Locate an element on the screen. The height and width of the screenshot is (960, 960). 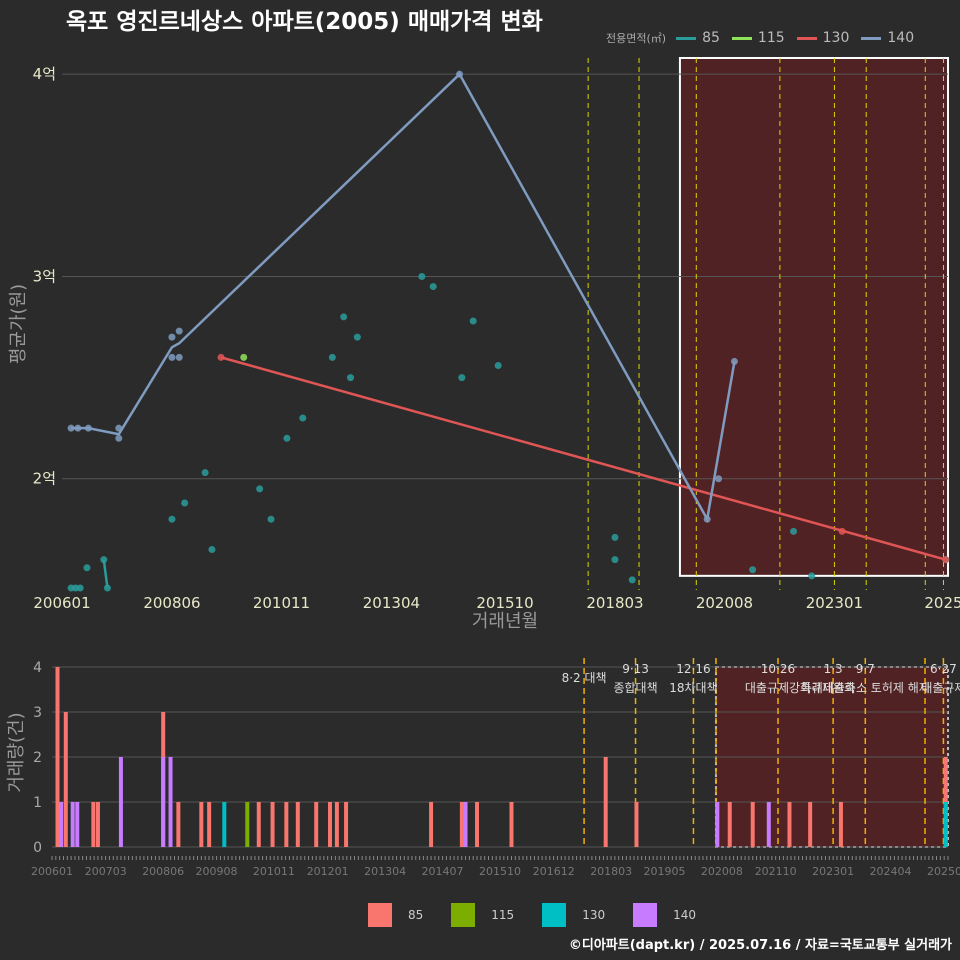
legend-bar-item-115: 115 is located at coordinates (482, 915).